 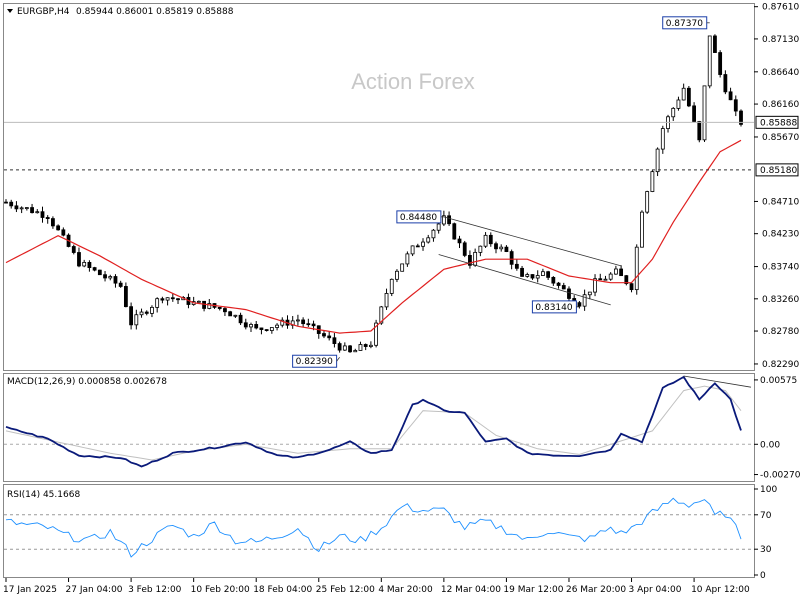 I want to click on ohlc-text: 0.85944 0.86001 0.85819 0.85888, so click(x=155, y=12).